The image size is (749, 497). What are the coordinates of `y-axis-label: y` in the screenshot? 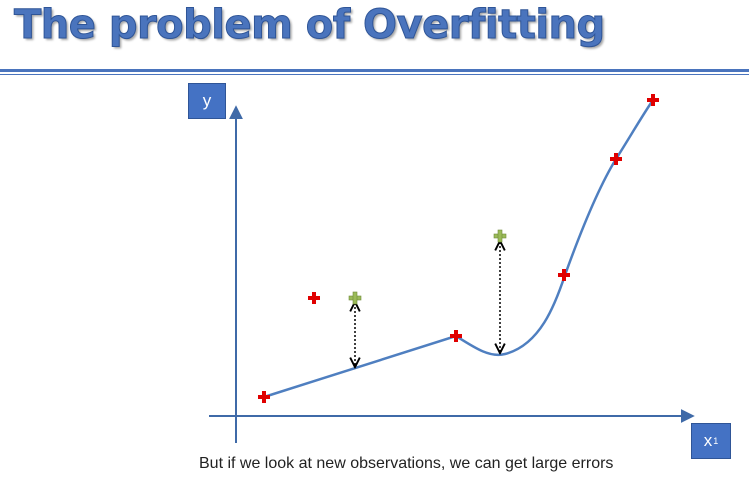 It's located at (207, 101).